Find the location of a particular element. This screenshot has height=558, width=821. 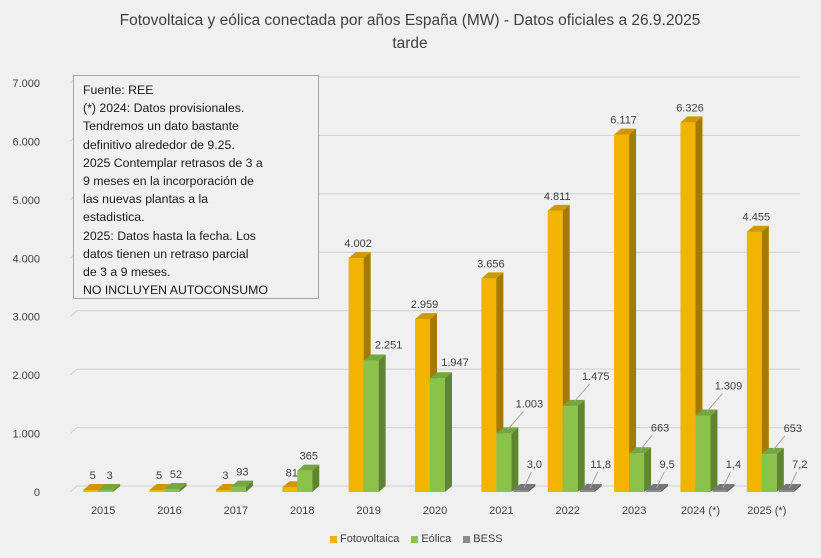

data-label-elica: 2.251 is located at coordinates (389, 345).